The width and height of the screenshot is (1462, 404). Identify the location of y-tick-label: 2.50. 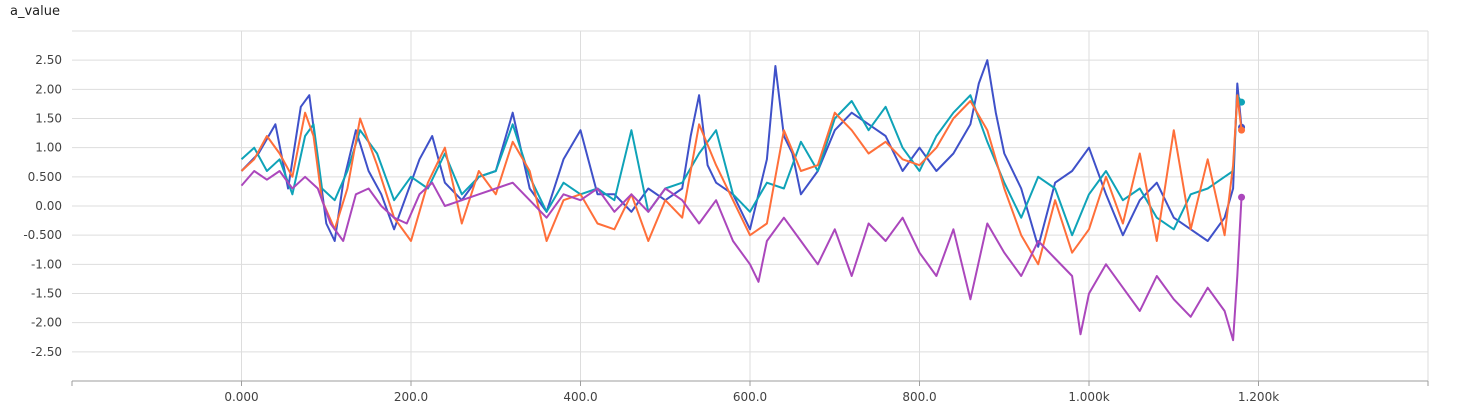
(48, 60).